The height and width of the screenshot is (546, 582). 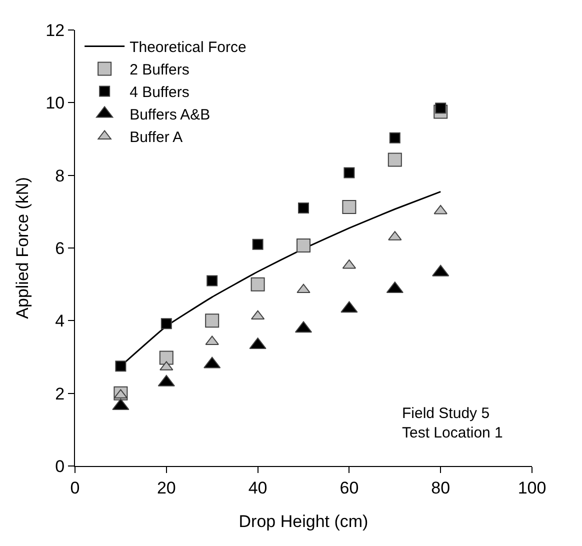 I want to click on x-tick-label: 100, so click(x=532, y=488).